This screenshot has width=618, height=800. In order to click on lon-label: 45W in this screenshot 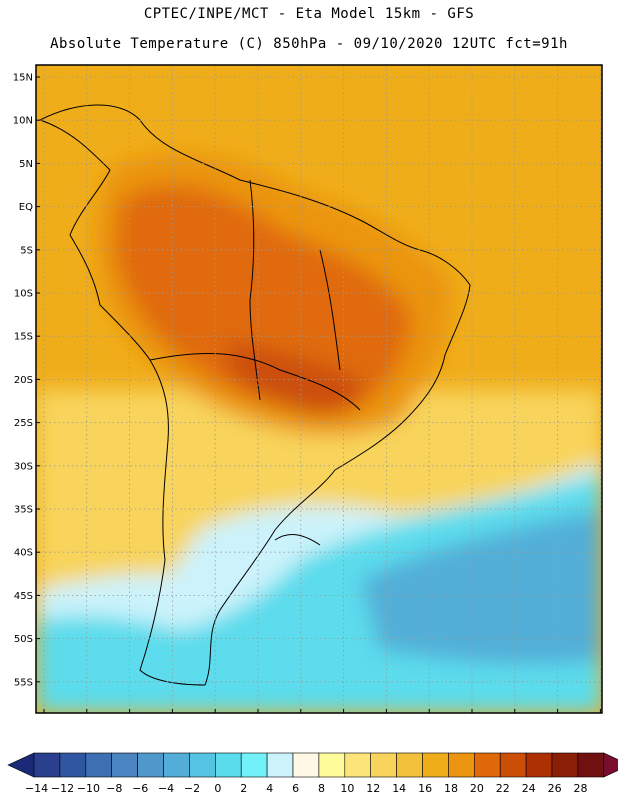, I will do `click(386, 719)`.